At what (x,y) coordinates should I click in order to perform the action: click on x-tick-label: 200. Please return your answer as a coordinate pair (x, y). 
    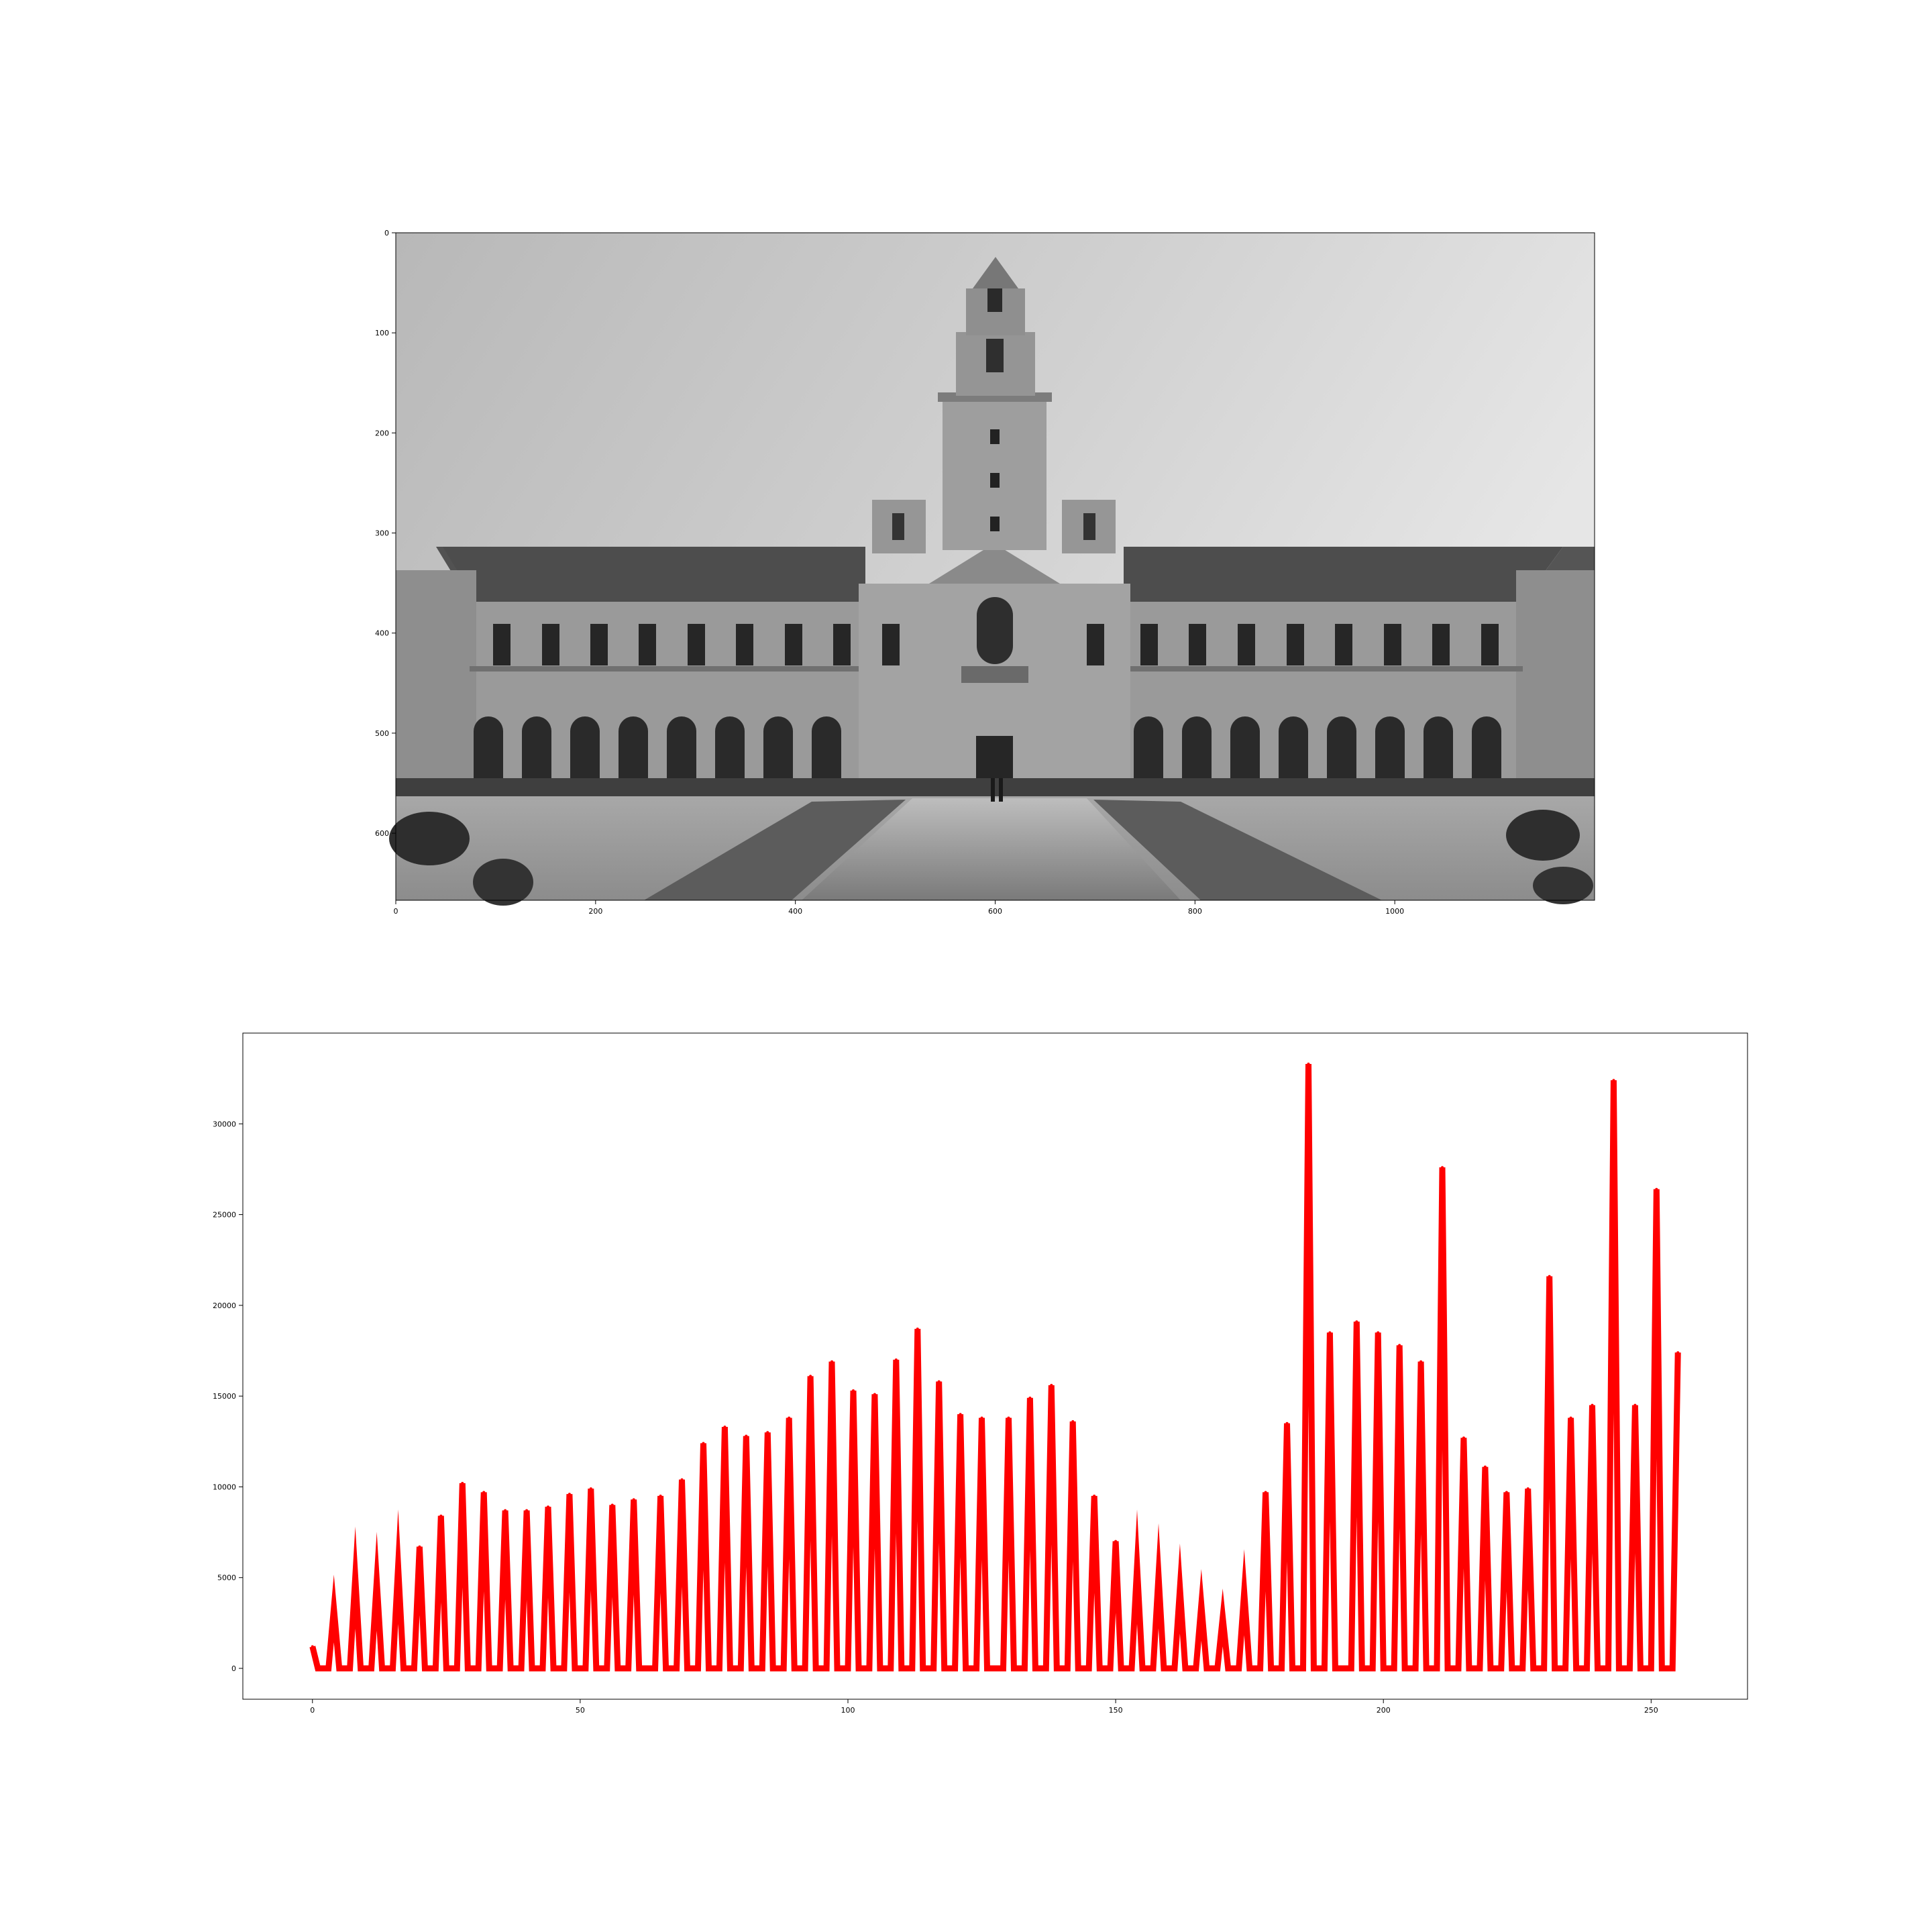
    Looking at the image, I should click on (1384, 1710).